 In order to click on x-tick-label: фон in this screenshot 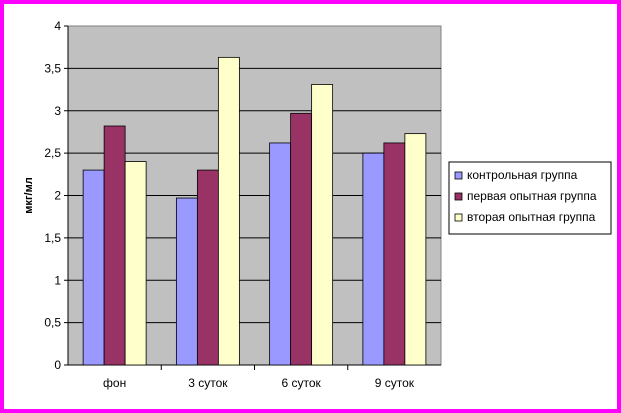, I will do `click(114, 383)`.